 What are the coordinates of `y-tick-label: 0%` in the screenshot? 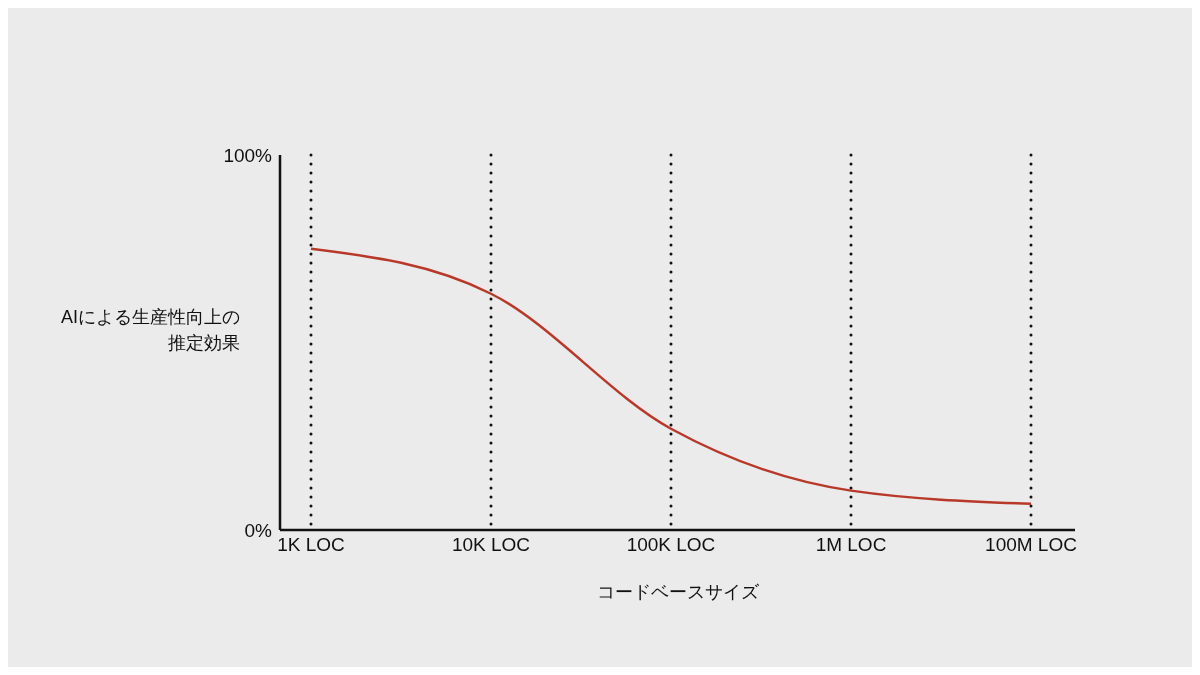 It's located at (258, 530).